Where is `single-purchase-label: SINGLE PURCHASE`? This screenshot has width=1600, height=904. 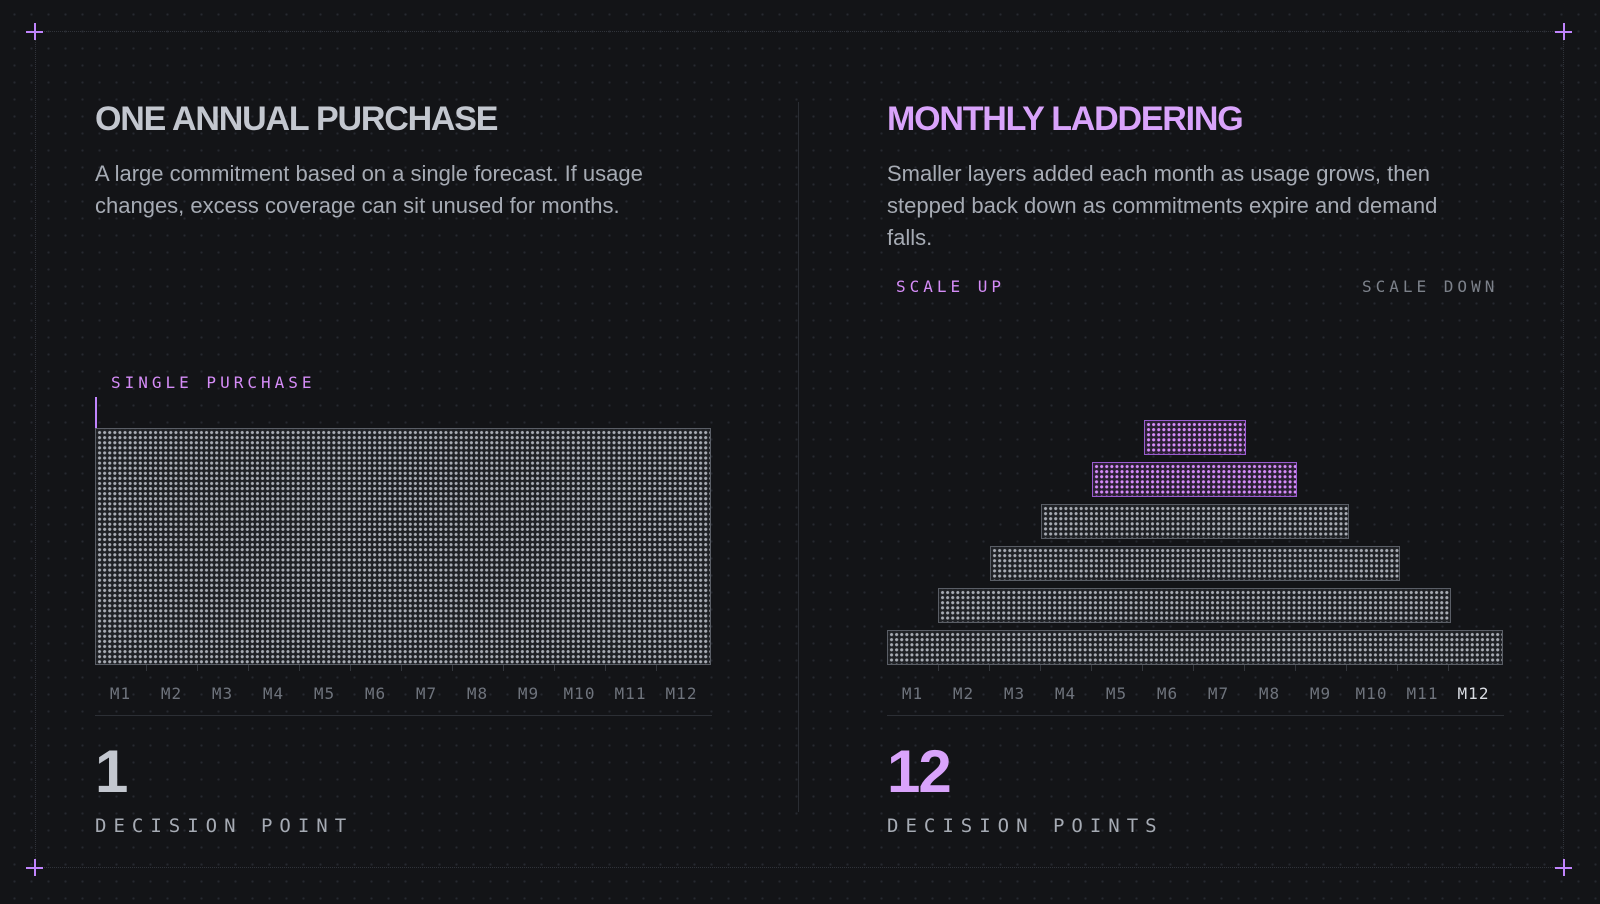 single-purchase-label: SINGLE PURCHASE is located at coordinates (213, 382).